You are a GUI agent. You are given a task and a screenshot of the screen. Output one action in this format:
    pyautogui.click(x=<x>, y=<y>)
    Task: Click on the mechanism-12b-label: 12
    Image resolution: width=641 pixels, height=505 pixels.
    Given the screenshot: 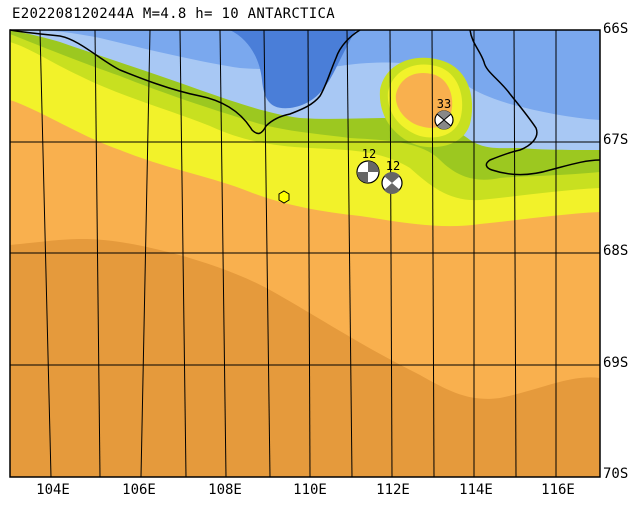 What is the action you would take?
    pyautogui.click(x=393, y=166)
    